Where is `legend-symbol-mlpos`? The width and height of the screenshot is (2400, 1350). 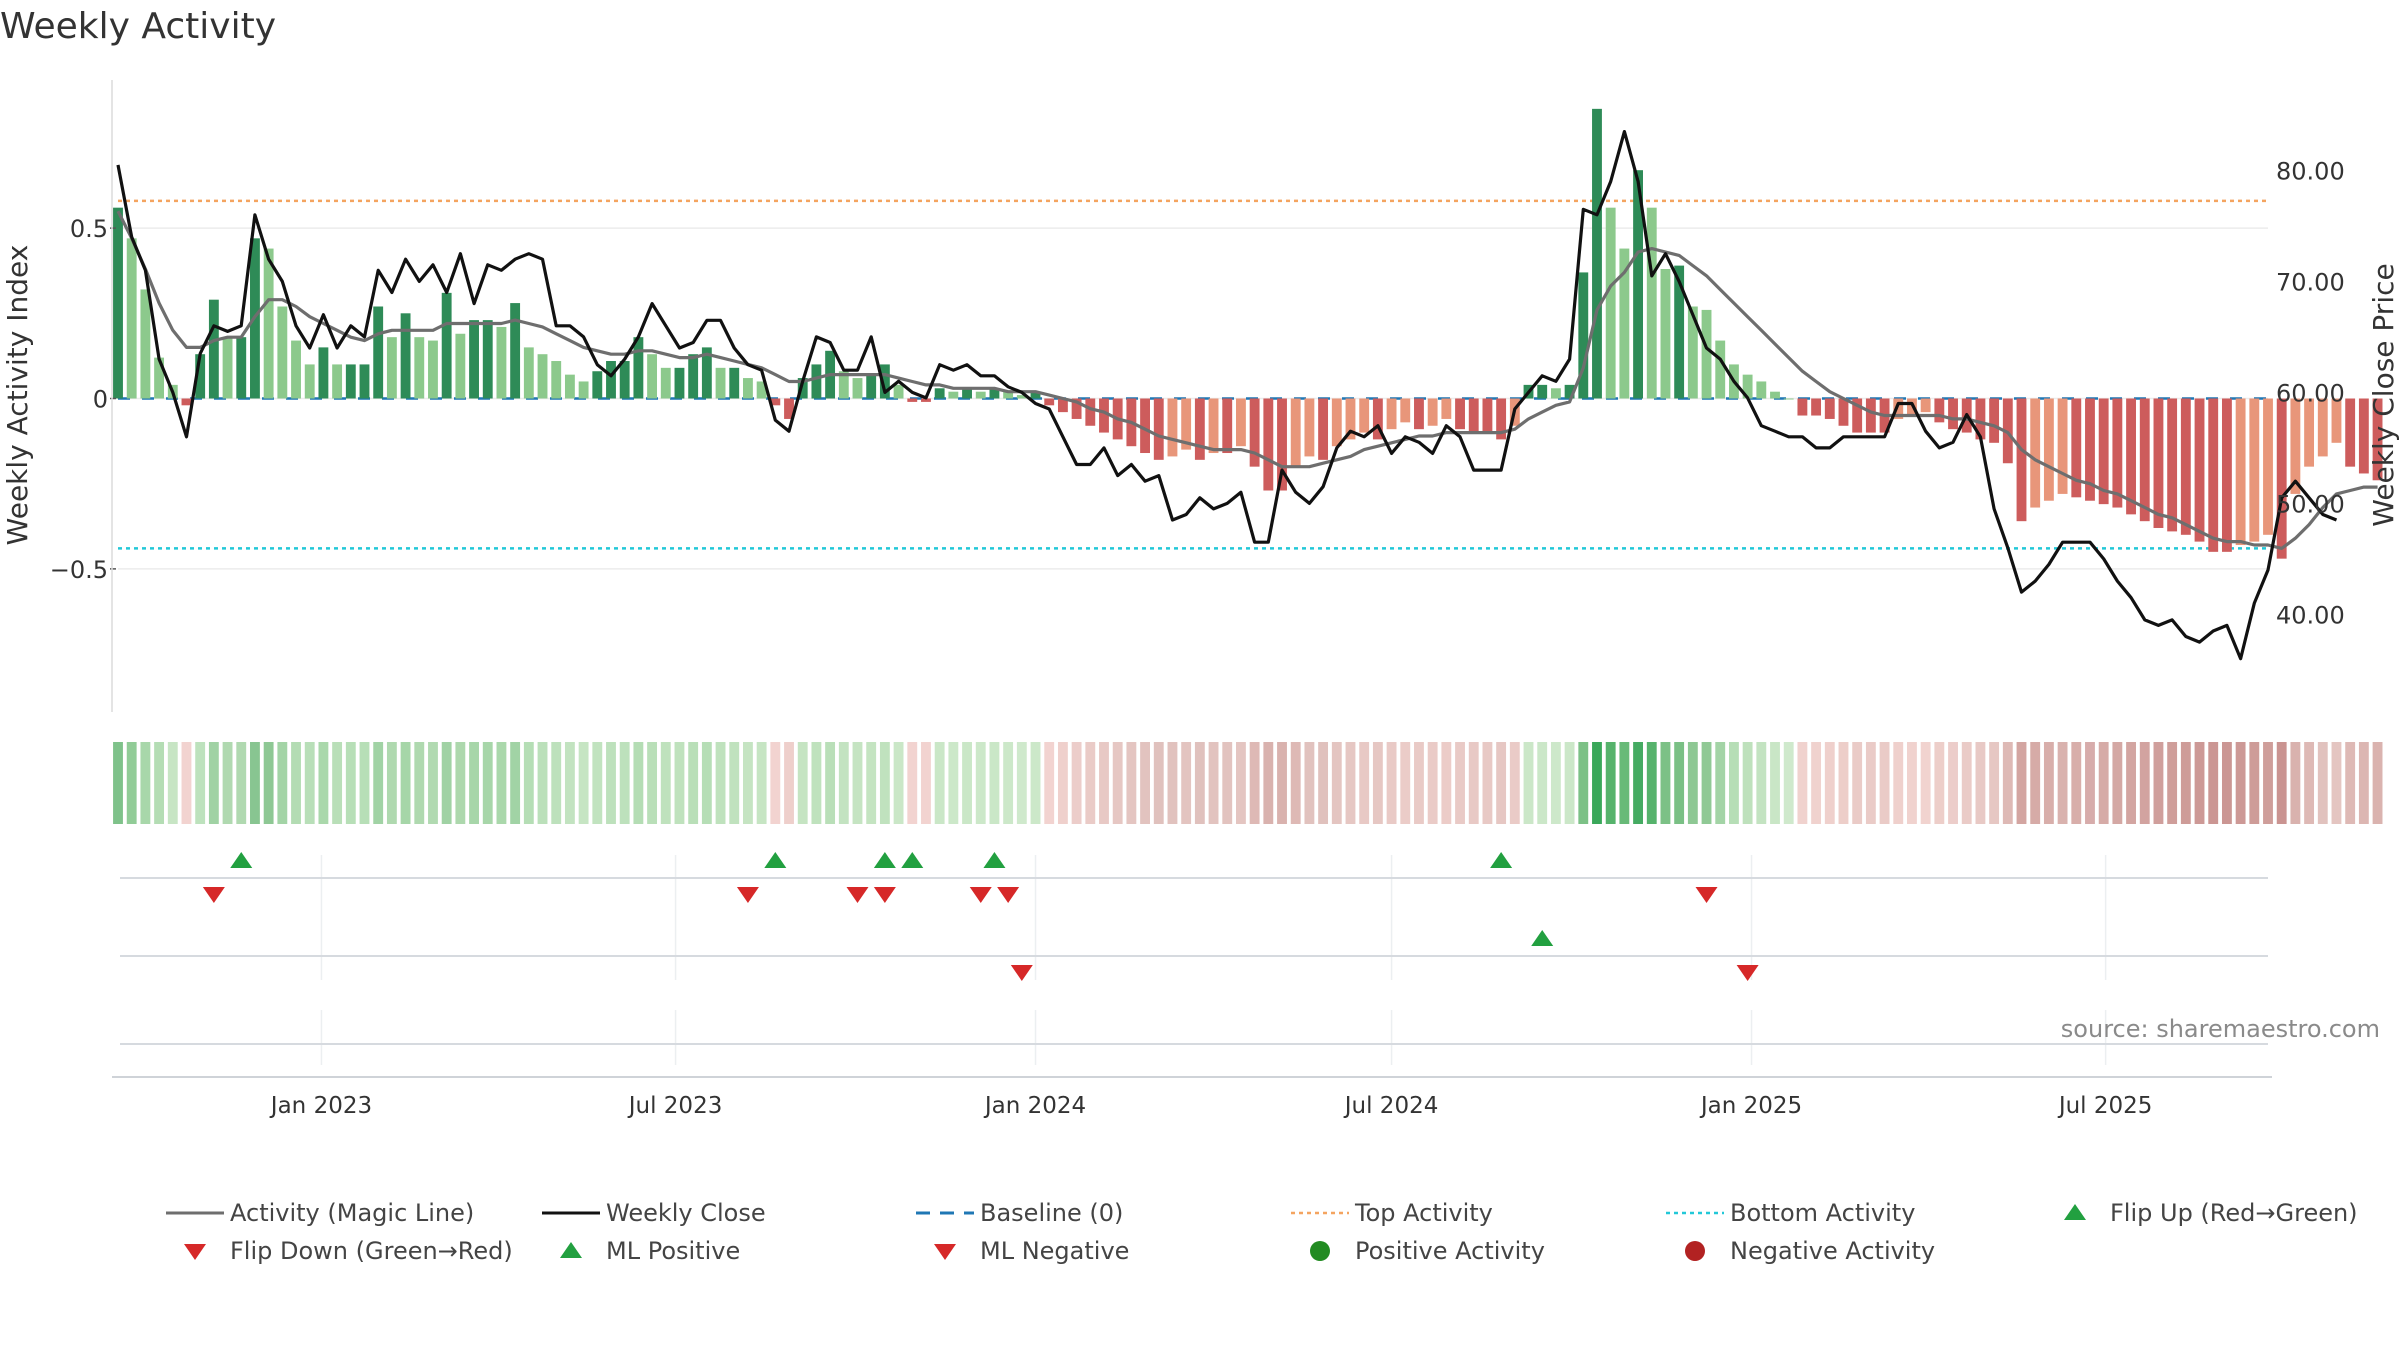
legend-symbol-mlpos is located at coordinates (571, 1250).